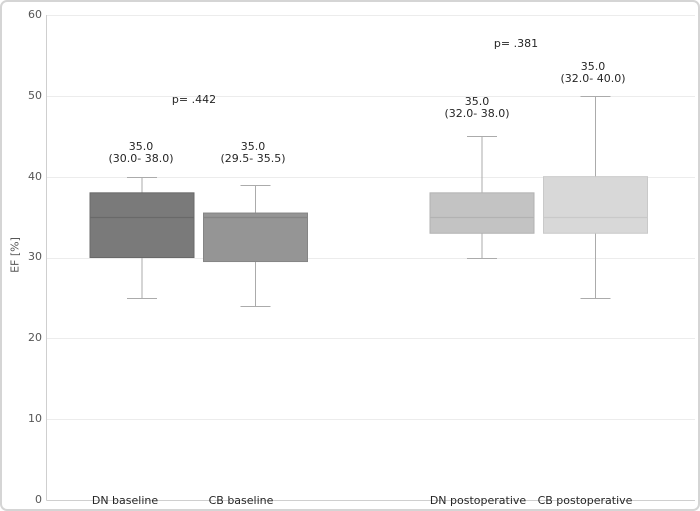  I want to click on stat-label-cb-baseline: 35.0 (29.5- 35.5), so click(252, 153).